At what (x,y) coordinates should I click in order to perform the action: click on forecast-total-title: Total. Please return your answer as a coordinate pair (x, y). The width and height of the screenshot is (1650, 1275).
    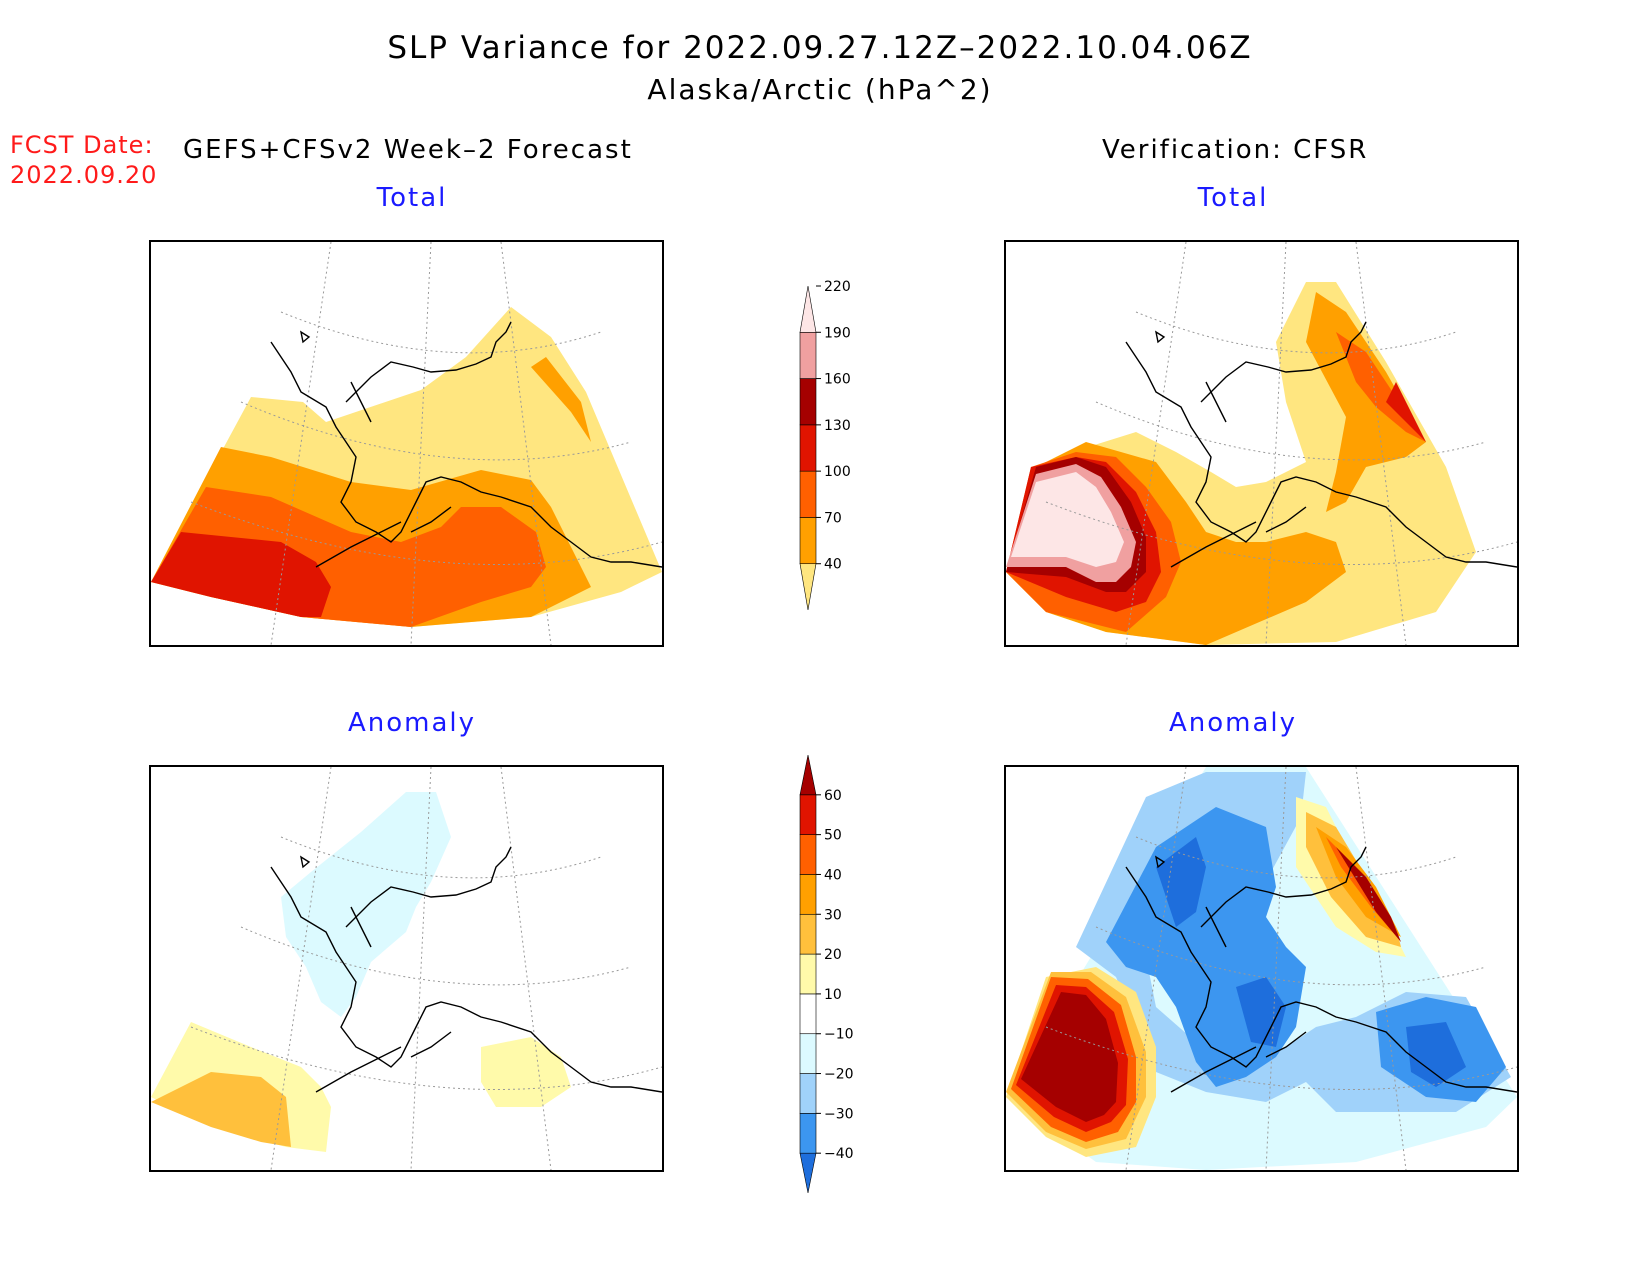
    Looking at the image, I should click on (412, 198).